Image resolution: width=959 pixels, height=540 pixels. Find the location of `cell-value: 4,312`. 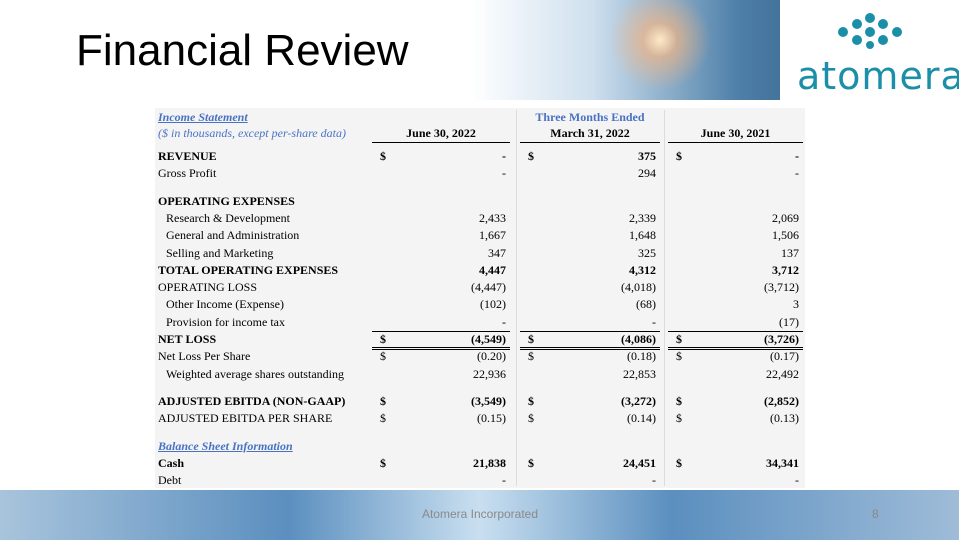

cell-value: 4,312 is located at coordinates (642, 269).